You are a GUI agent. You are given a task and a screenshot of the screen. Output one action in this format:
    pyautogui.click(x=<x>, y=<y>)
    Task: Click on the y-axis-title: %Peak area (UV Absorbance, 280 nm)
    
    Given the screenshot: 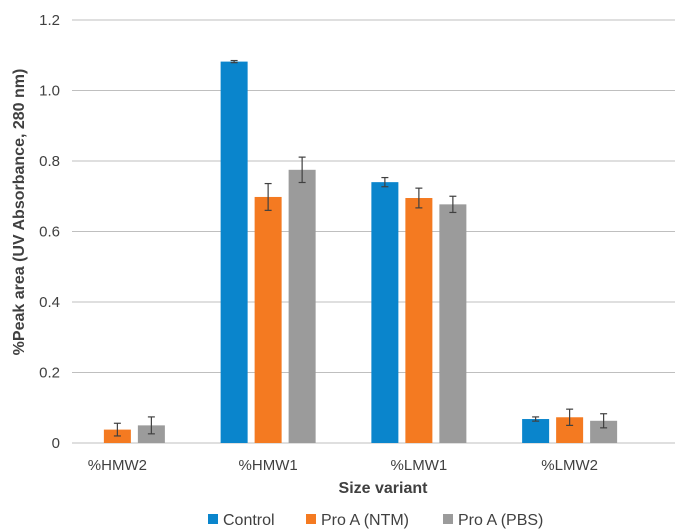 What is the action you would take?
    pyautogui.click(x=19, y=212)
    